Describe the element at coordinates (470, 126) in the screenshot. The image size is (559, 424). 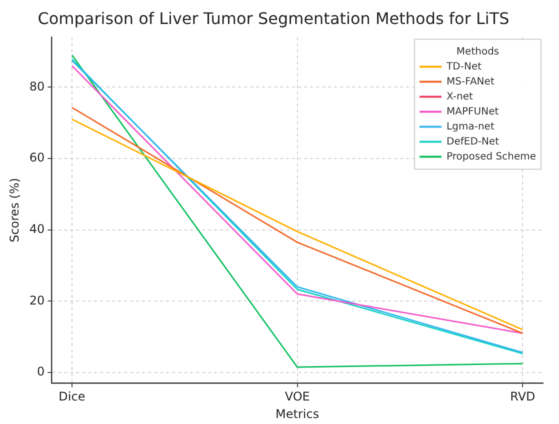
I see `legend-label: Lgma-net` at that location.